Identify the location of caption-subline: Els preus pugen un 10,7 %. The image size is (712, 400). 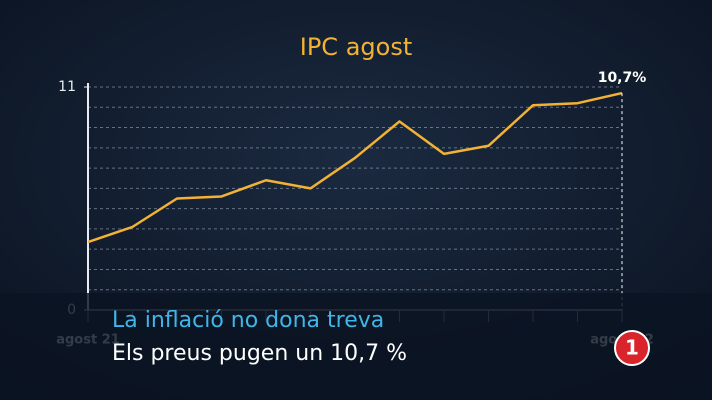
(259, 353).